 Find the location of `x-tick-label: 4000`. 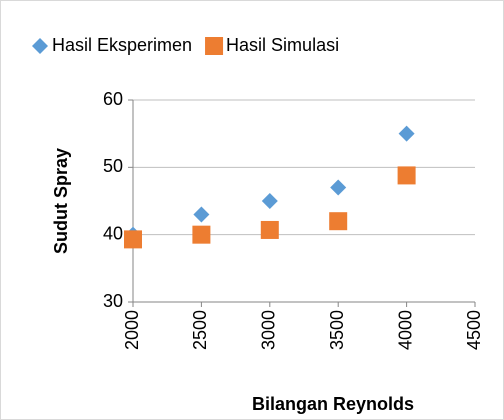

x-tick-label: 4000 is located at coordinates (405, 330).